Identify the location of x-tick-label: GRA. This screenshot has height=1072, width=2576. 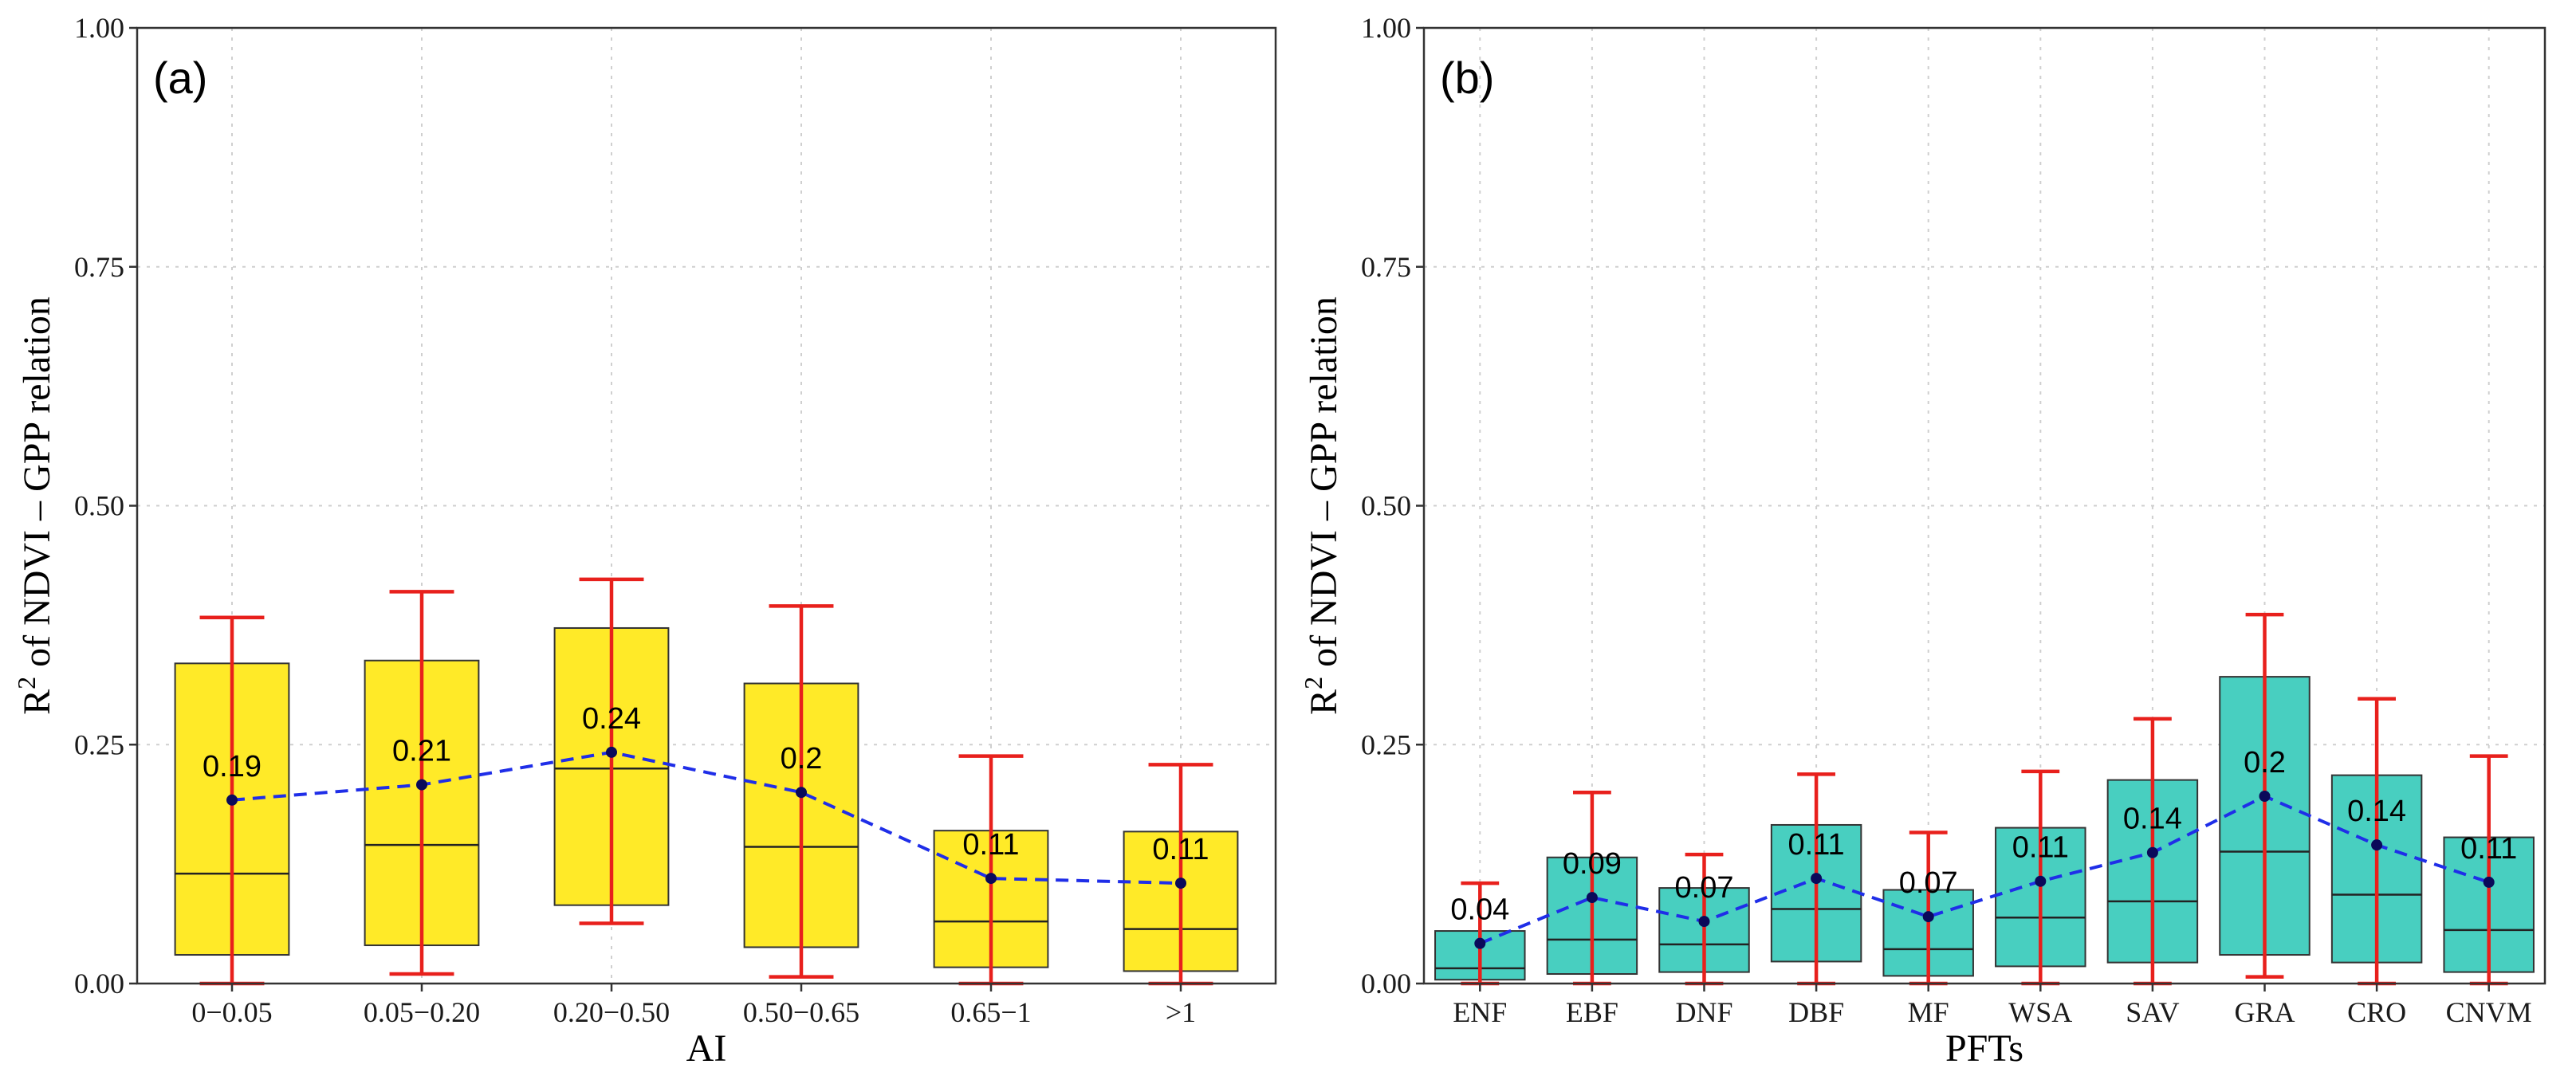
(2265, 1012).